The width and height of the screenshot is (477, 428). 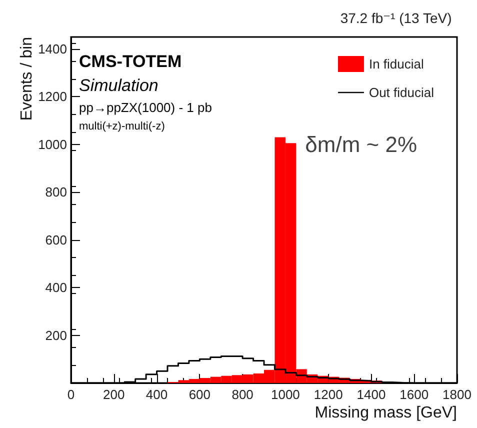 I want to click on legend-label: In fiducial, so click(x=396, y=64).